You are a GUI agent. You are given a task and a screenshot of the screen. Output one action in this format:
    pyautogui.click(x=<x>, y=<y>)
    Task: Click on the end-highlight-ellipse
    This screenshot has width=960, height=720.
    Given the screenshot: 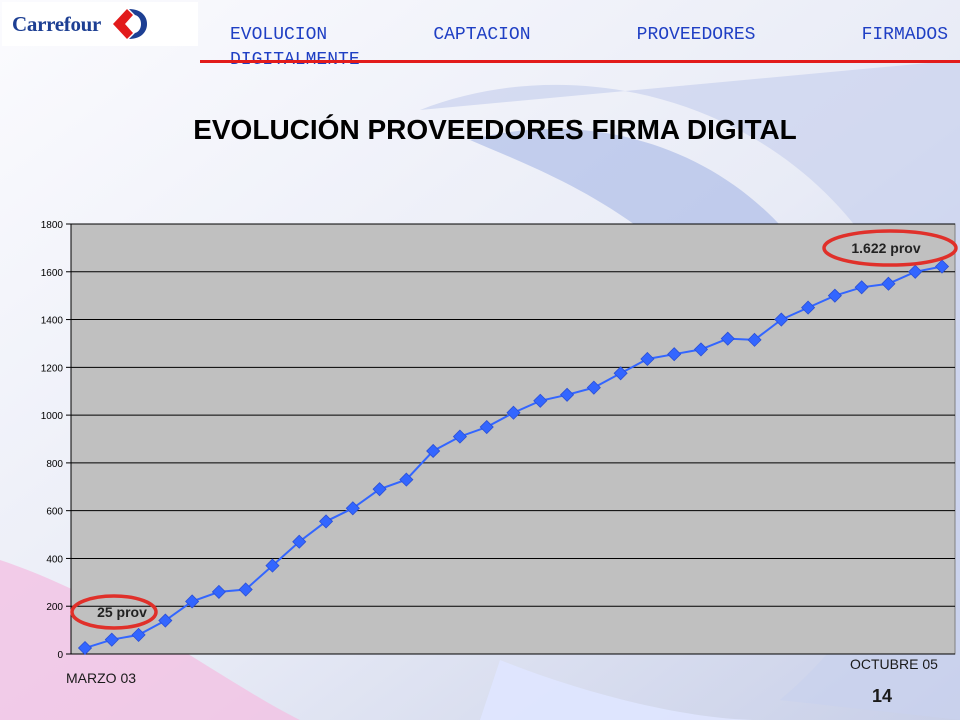 What is the action you would take?
    pyautogui.click(x=890, y=248)
    